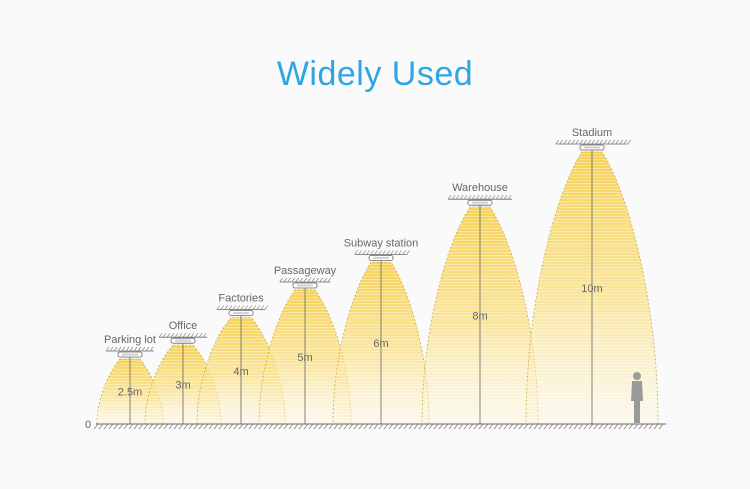  Describe the element at coordinates (130, 393) in the screenshot. I see `height-label-parking-lot: 2.5m` at that location.